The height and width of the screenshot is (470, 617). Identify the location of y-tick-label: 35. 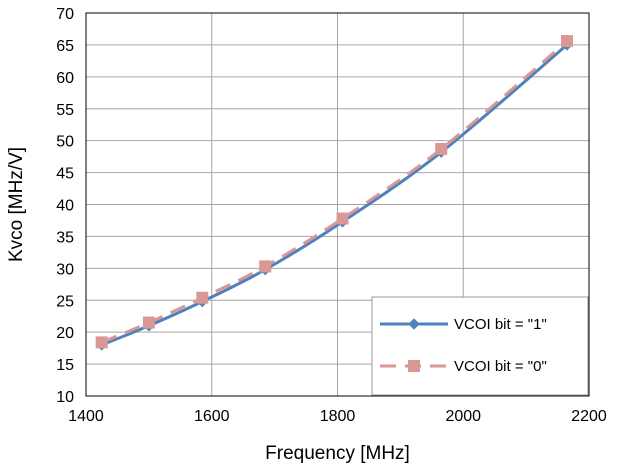
(65, 237).